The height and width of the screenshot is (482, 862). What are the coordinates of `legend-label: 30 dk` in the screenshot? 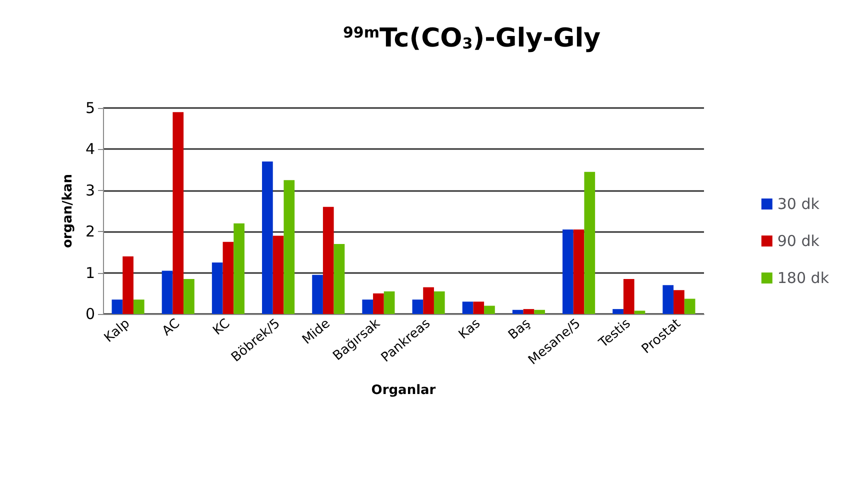 It's located at (798, 204).